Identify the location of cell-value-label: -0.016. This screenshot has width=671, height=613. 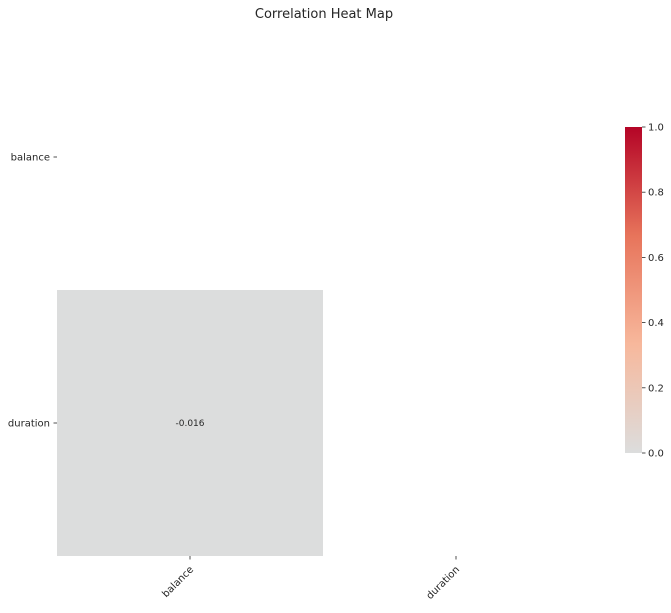
(189, 424).